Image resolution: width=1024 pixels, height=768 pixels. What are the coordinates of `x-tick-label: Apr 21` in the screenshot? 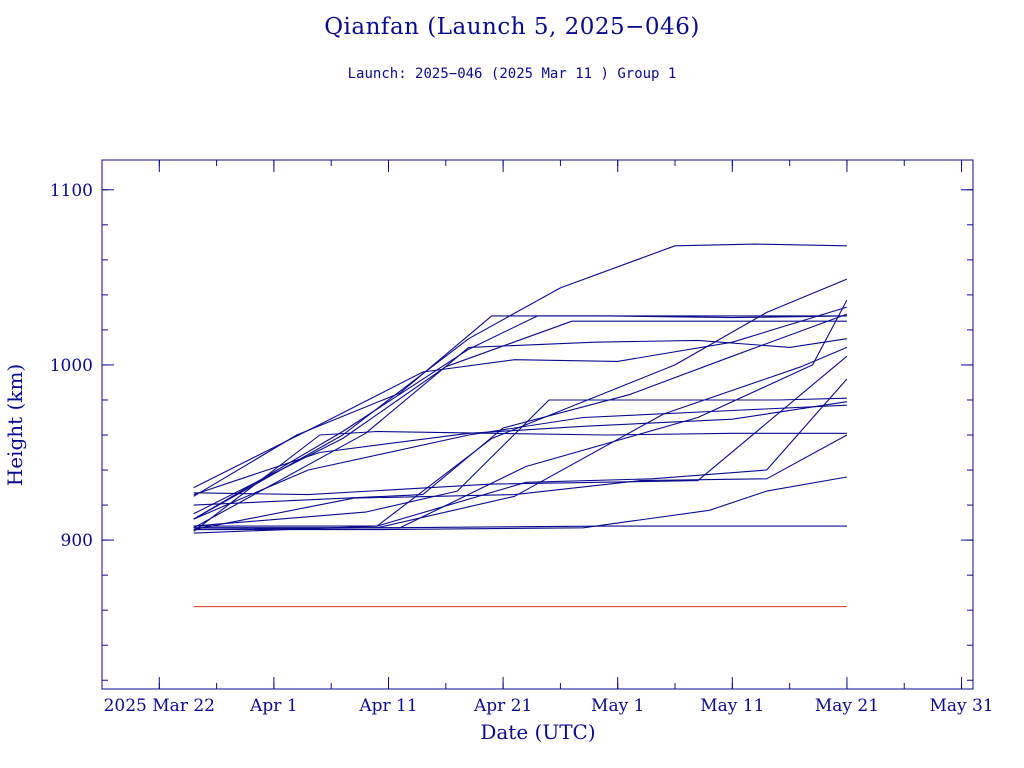 It's located at (502, 706).